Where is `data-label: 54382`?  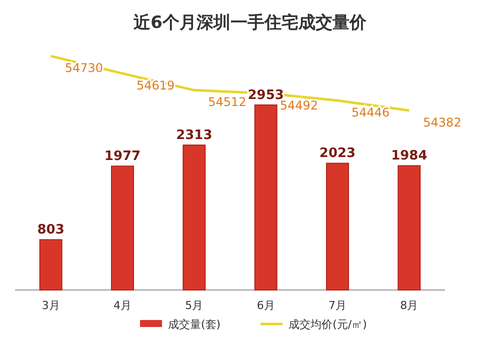 data-label: 54382 is located at coordinates (442, 122).